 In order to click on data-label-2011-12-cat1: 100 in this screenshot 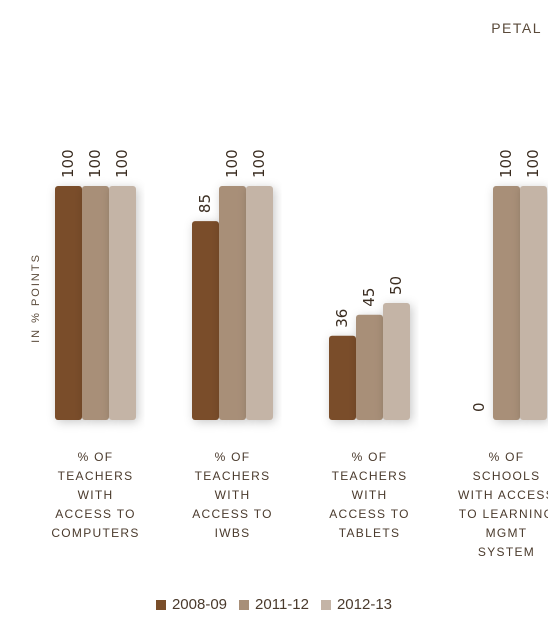, I will do `click(95, 163)`.